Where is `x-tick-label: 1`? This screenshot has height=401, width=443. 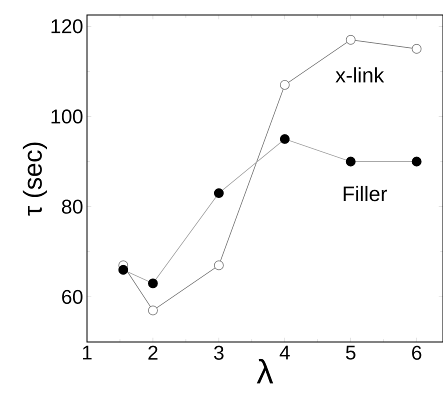 x-tick-label: 1 is located at coordinates (87, 353).